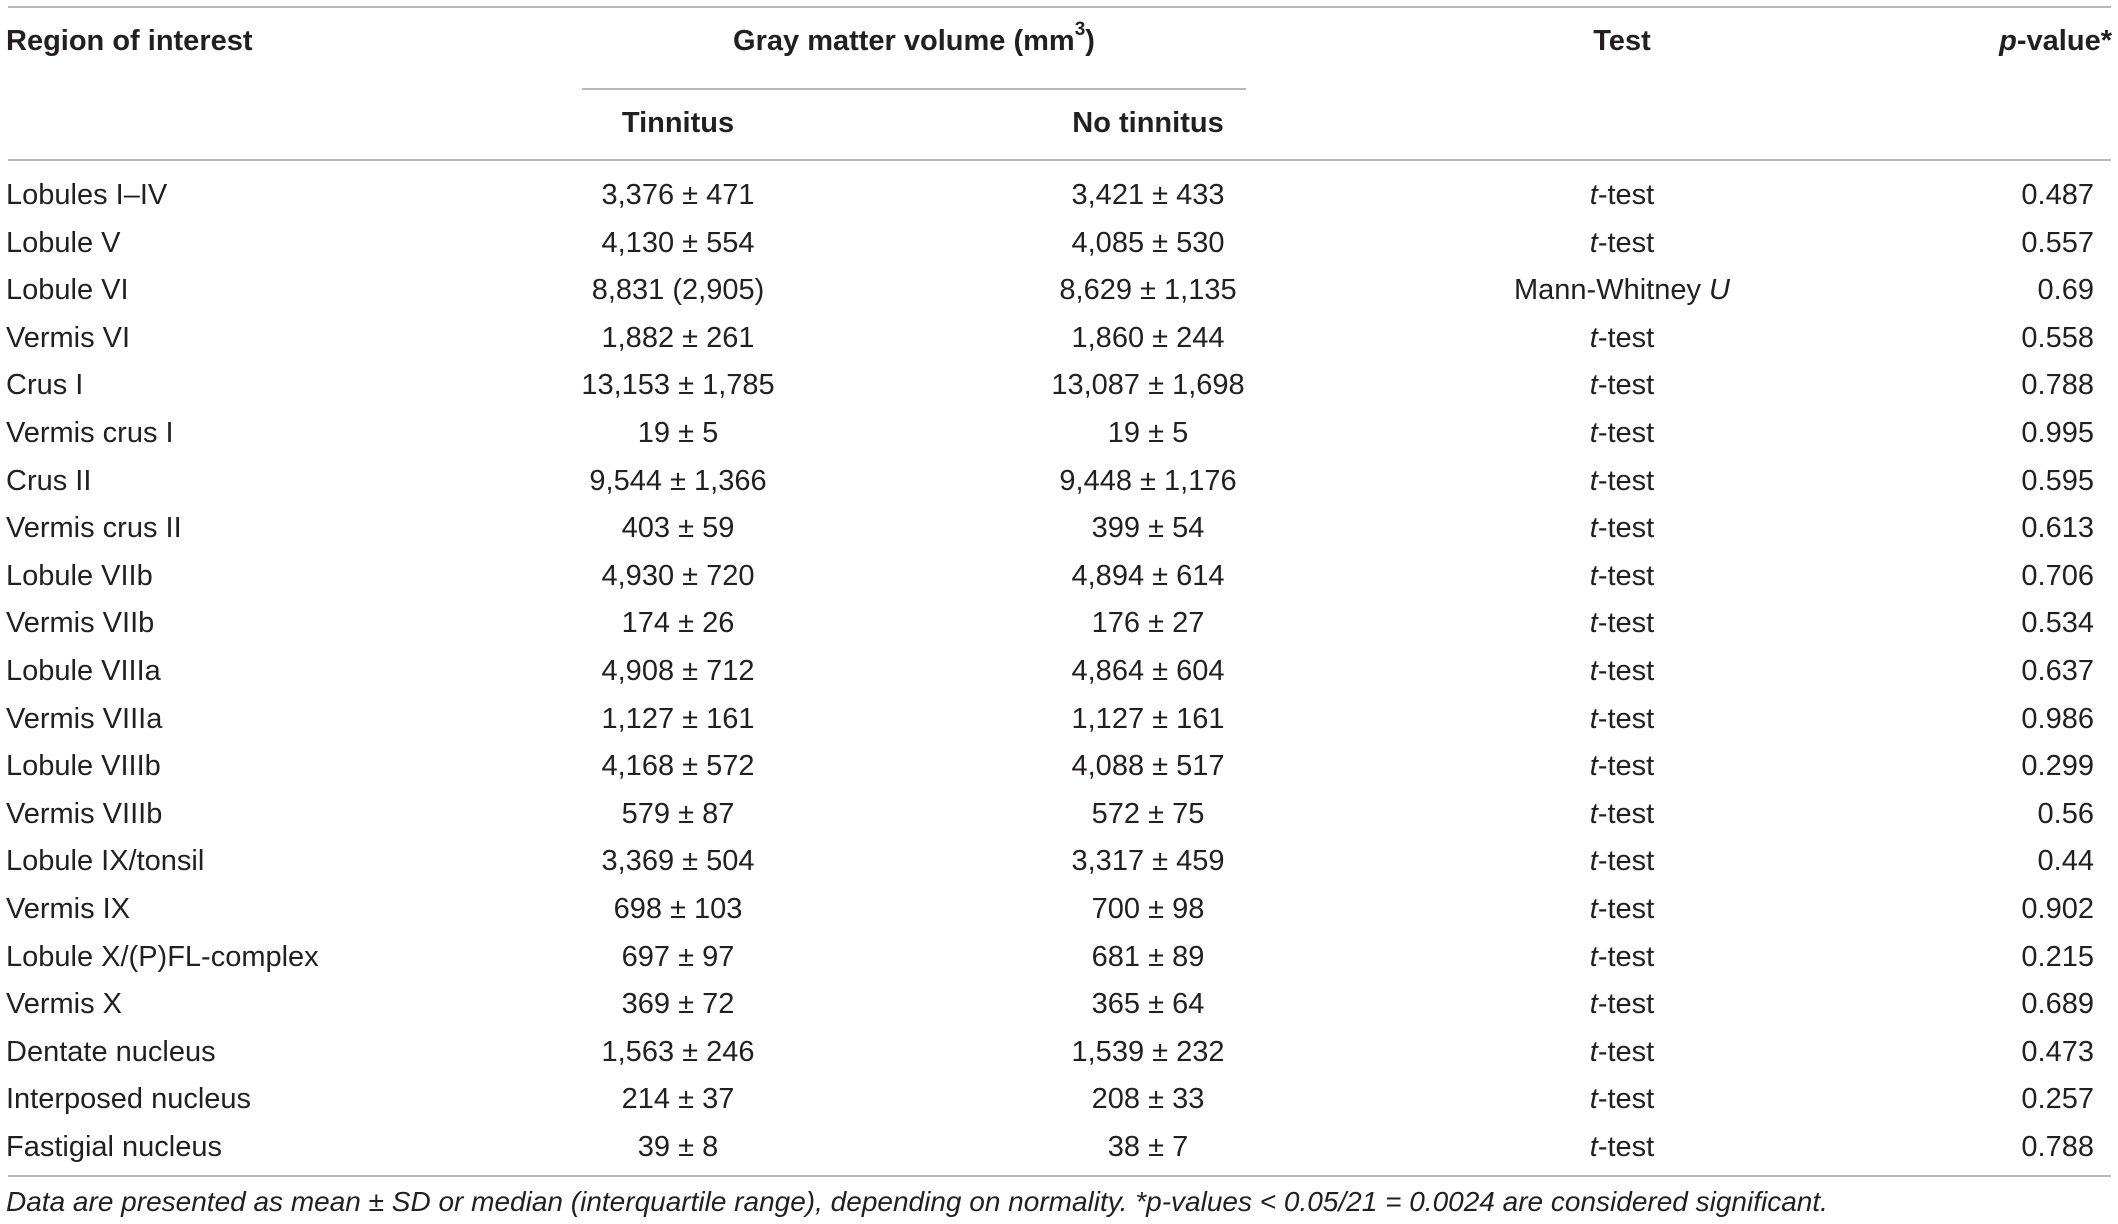  I want to click on cell-p-value: 0.986, so click(2057, 719).